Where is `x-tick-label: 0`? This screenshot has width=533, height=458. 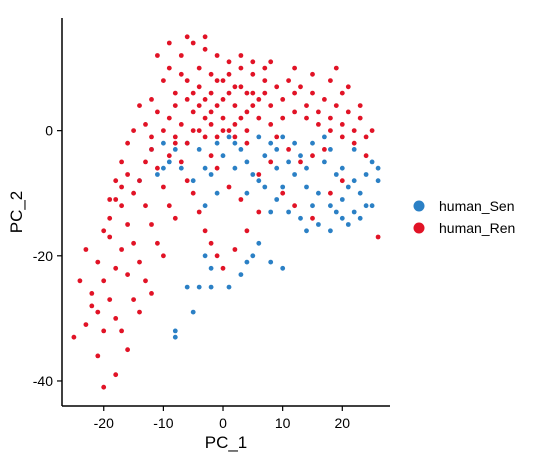 x-tick-label: 0 is located at coordinates (223, 423).